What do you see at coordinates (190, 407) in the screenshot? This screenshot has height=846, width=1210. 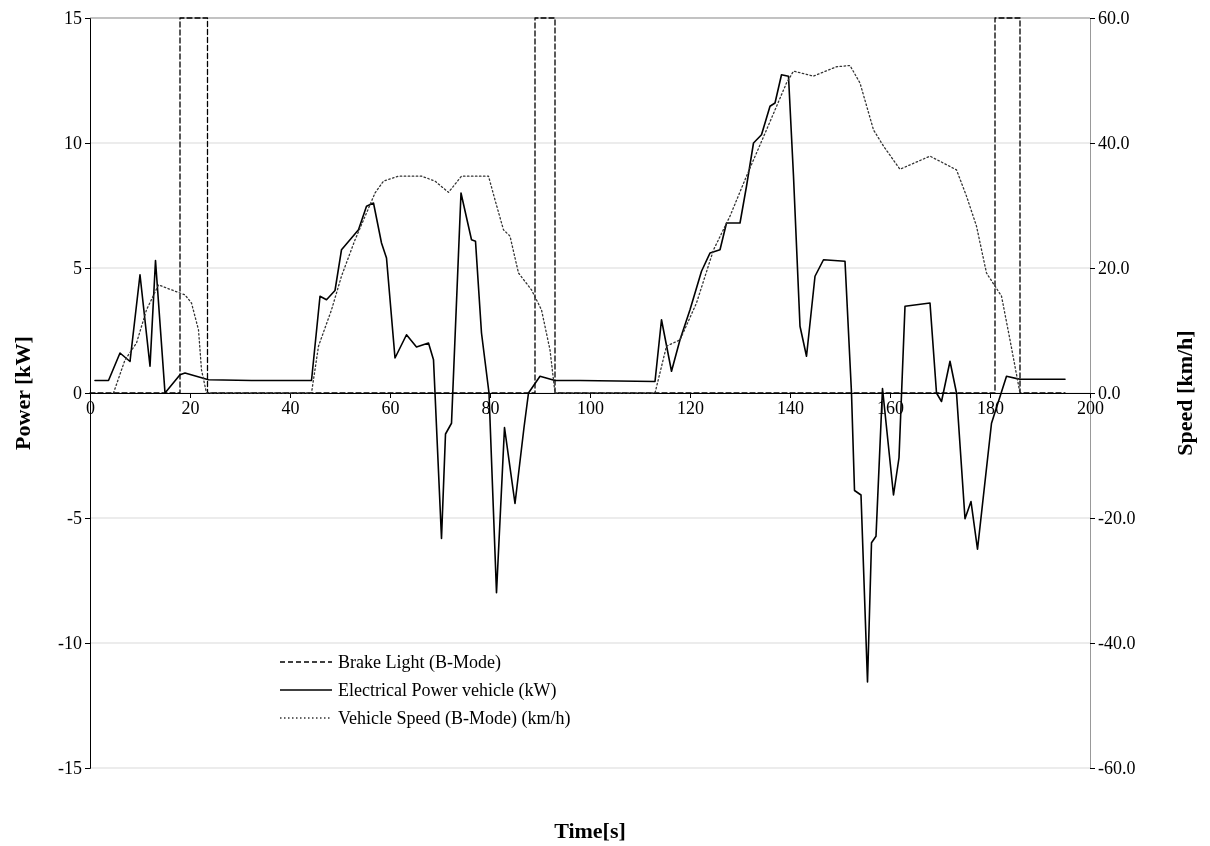 I see `x-tick-label: 20` at bounding box center [190, 407].